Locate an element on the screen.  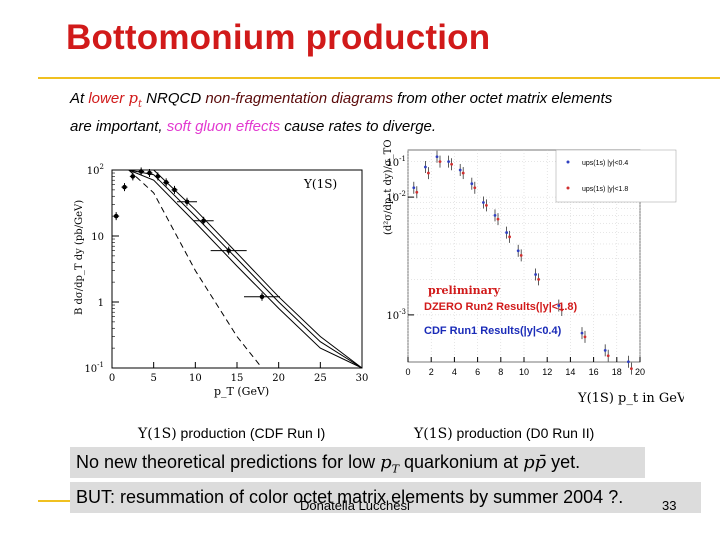
math-sub: T is located at coordinates (395, 469).